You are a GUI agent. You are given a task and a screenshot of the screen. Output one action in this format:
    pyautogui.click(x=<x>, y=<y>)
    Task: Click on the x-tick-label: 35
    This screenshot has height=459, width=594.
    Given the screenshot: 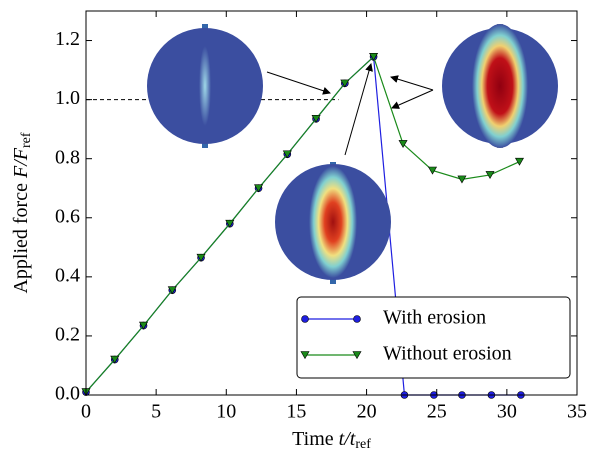 What is the action you would take?
    pyautogui.click(x=577, y=412)
    